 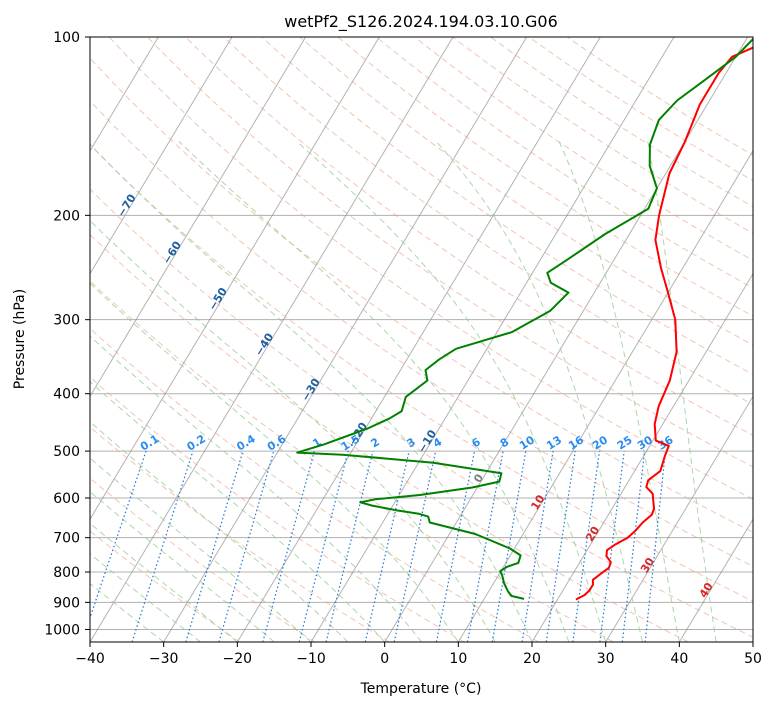 What do you see at coordinates (600, 442) in the screenshot?
I see `mixing-ratio-label: 20` at bounding box center [600, 442].